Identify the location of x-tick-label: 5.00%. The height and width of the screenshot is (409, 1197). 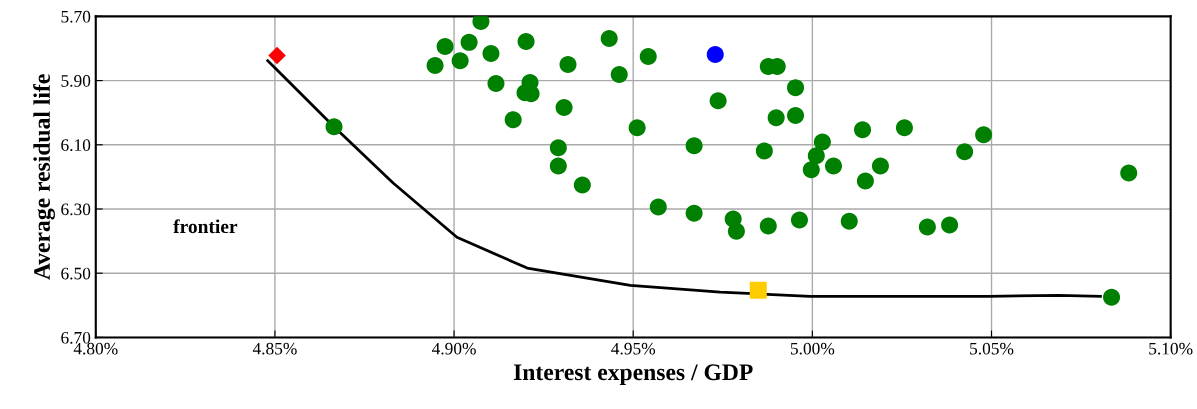
(812, 348).